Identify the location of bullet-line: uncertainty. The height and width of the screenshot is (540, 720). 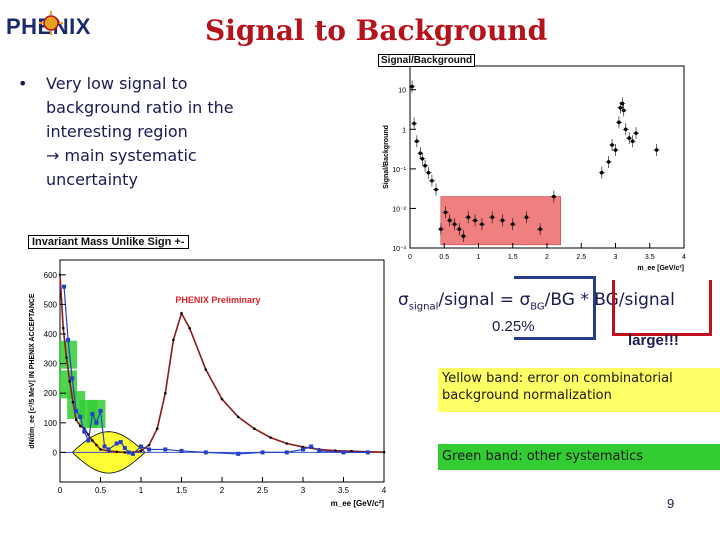
(92, 179).